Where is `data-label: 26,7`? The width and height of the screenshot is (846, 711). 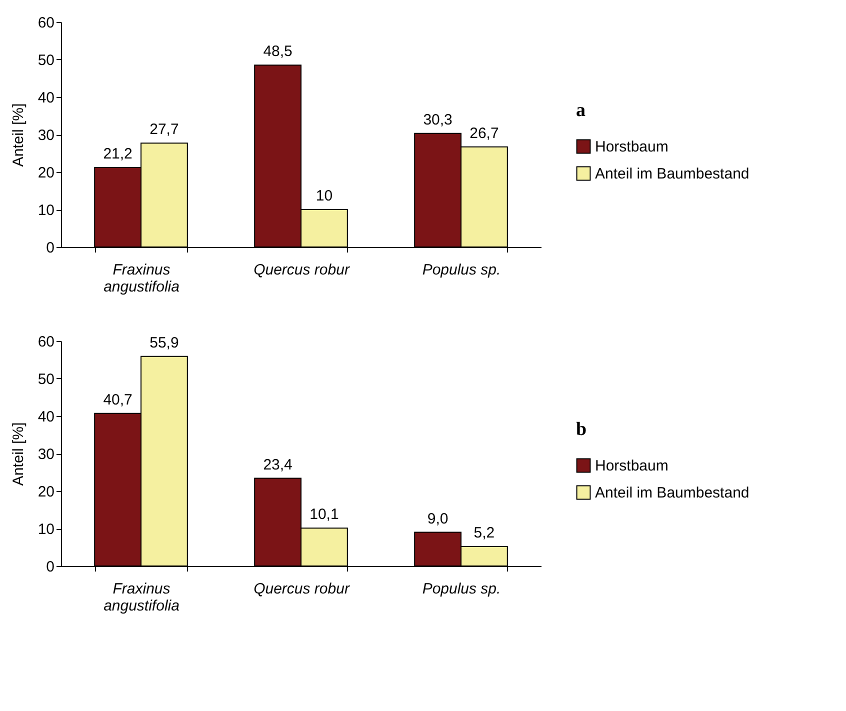
data-label: 26,7 is located at coordinates (484, 133).